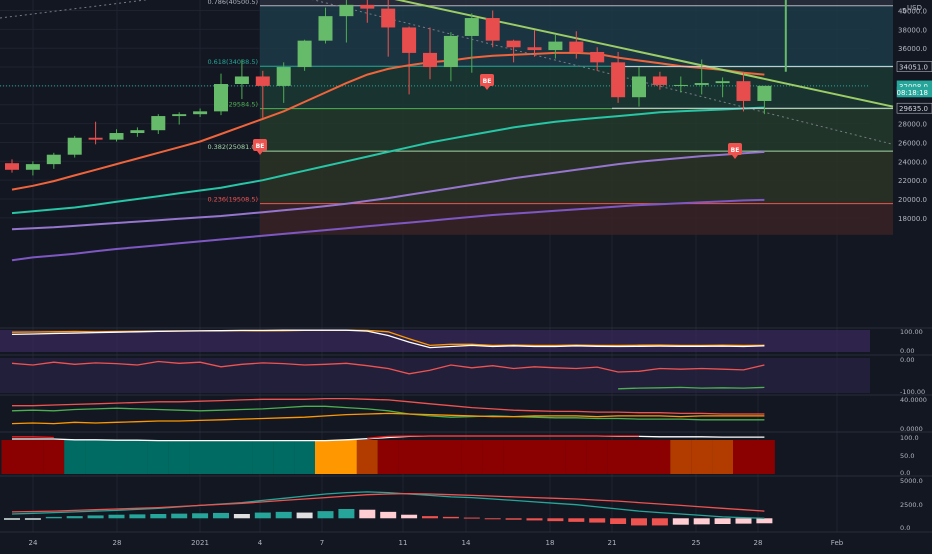  I want to click on indicator-axis-label: 5000.0, so click(911, 481).